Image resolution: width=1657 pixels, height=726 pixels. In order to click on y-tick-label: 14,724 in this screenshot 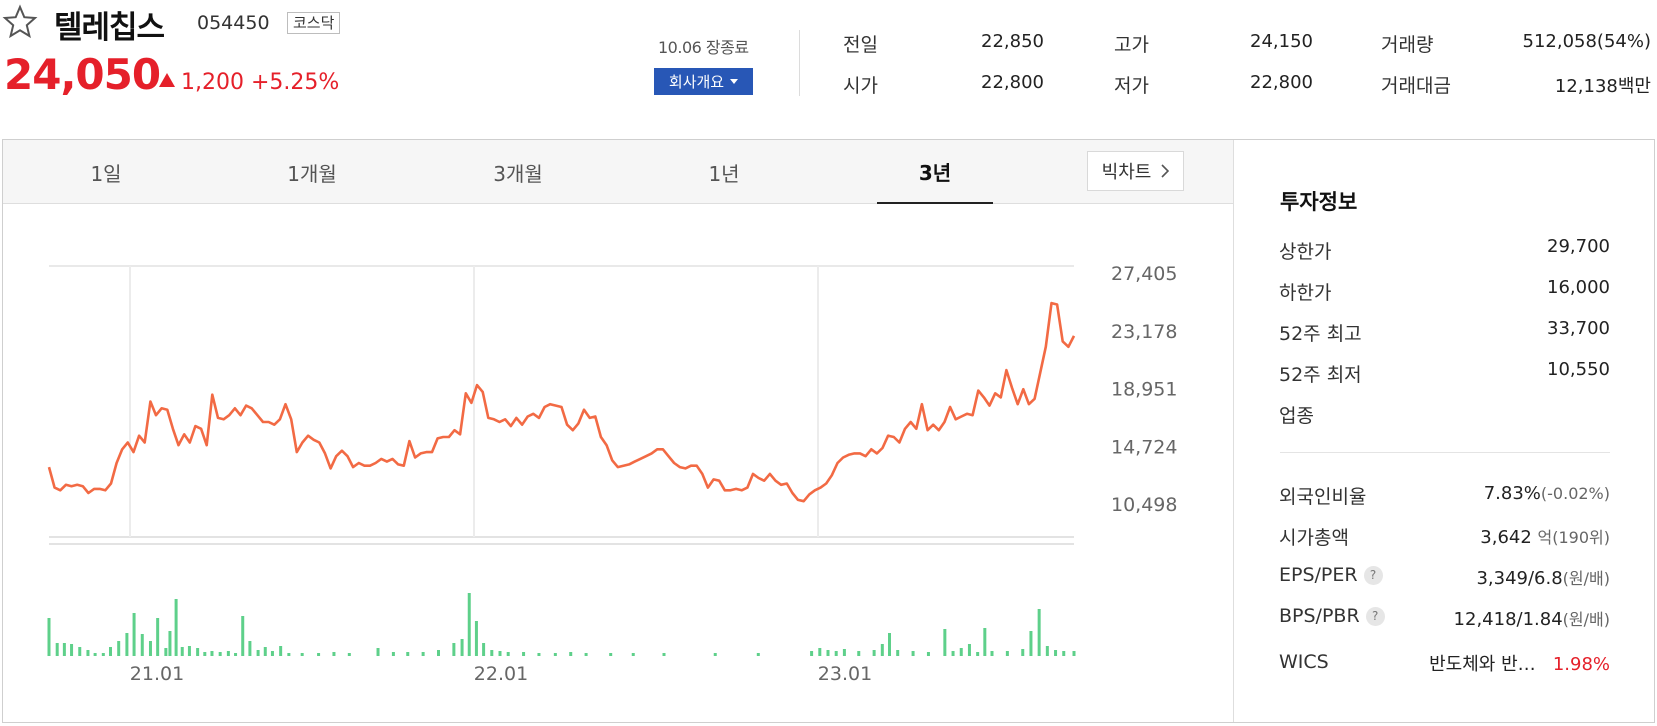, I will do `click(1144, 447)`.